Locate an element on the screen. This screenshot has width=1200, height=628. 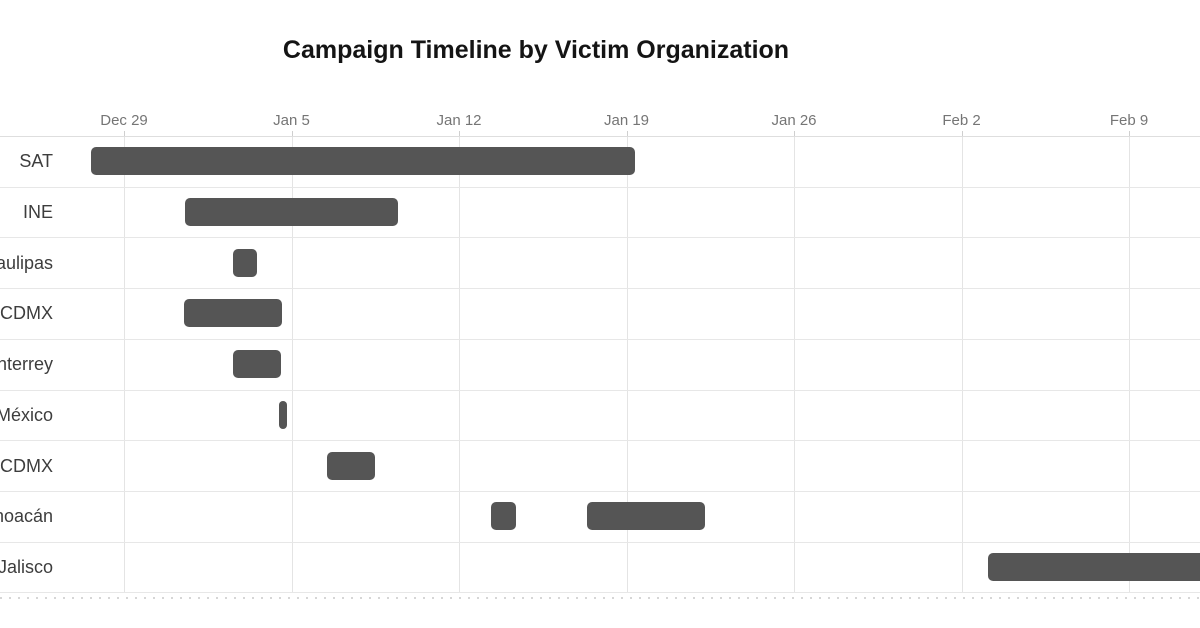
y-axis-label: México is located at coordinates (26, 414).